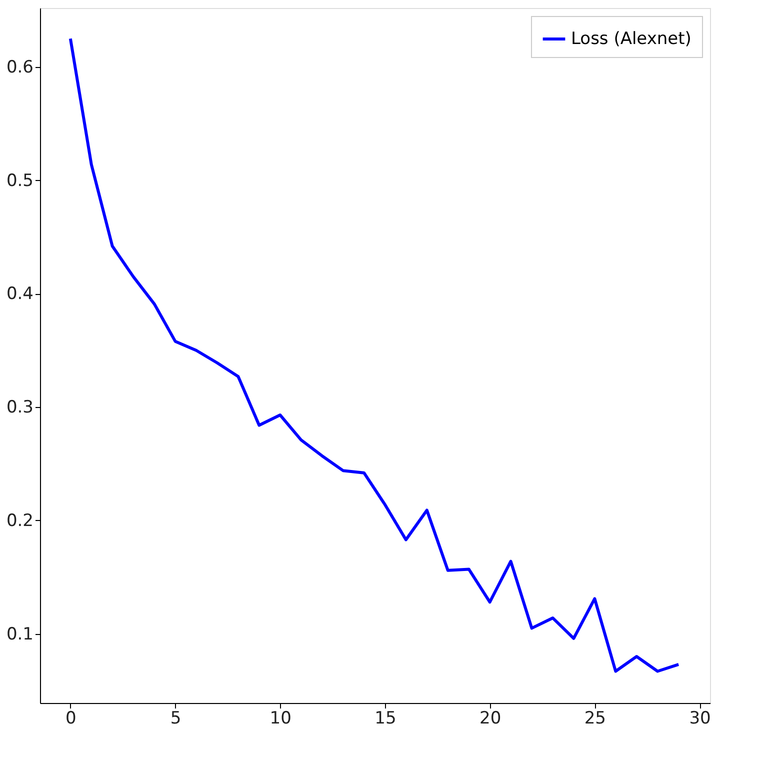 The width and height of the screenshot is (758, 760). I want to click on legend-label: Loss (Alexnet), so click(631, 39).